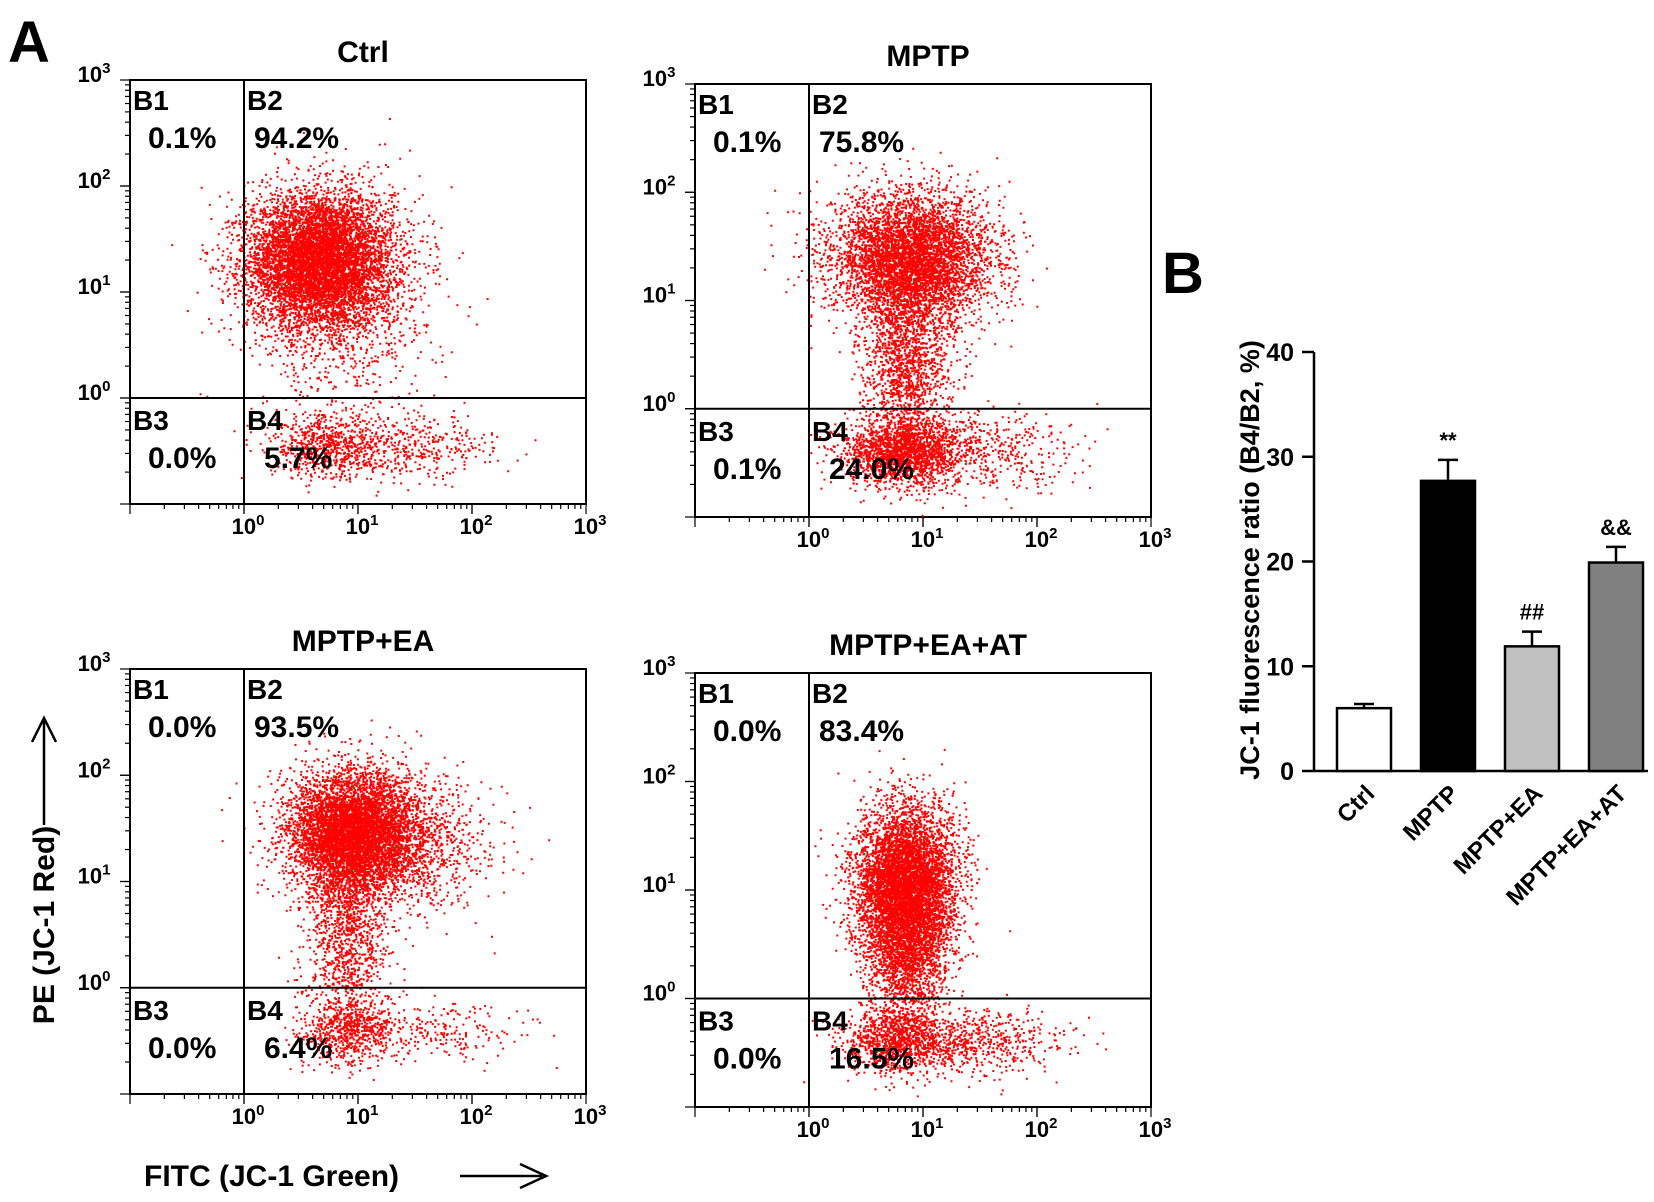  I want to click on flow-axis-titles: PE (JC-1 Red) FITC (JC-1 Green), so click(288, 954).